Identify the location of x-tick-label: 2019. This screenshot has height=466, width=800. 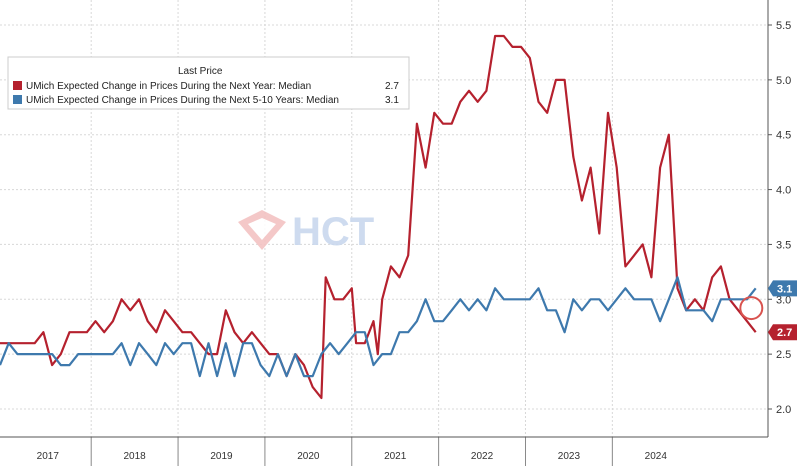
(221, 456).